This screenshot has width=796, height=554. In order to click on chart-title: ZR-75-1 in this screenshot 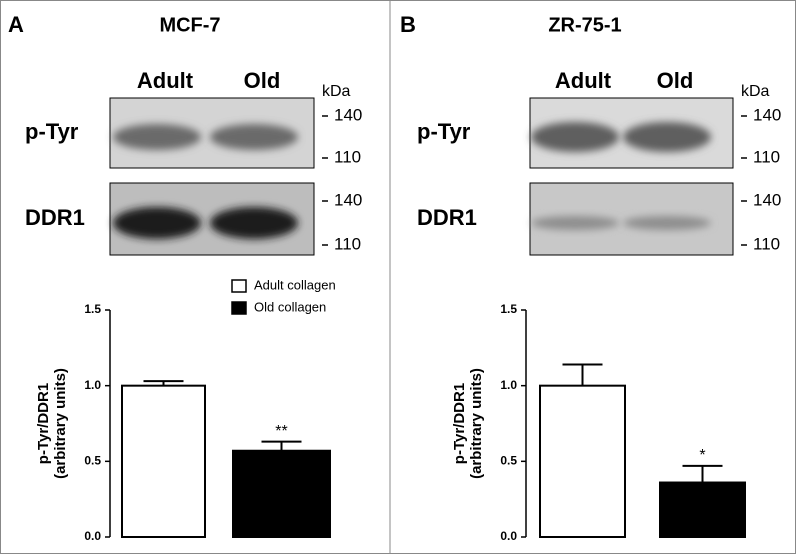, I will do `click(584, 25)`.